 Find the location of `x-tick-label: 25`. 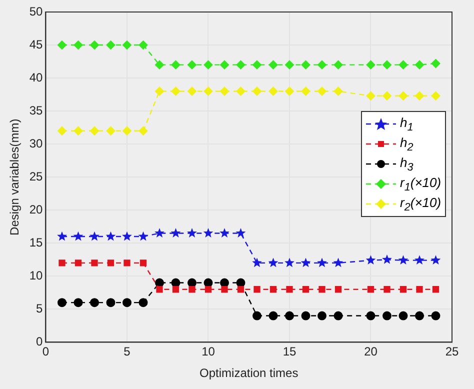

x-tick-label: 25 is located at coordinates (452, 351).